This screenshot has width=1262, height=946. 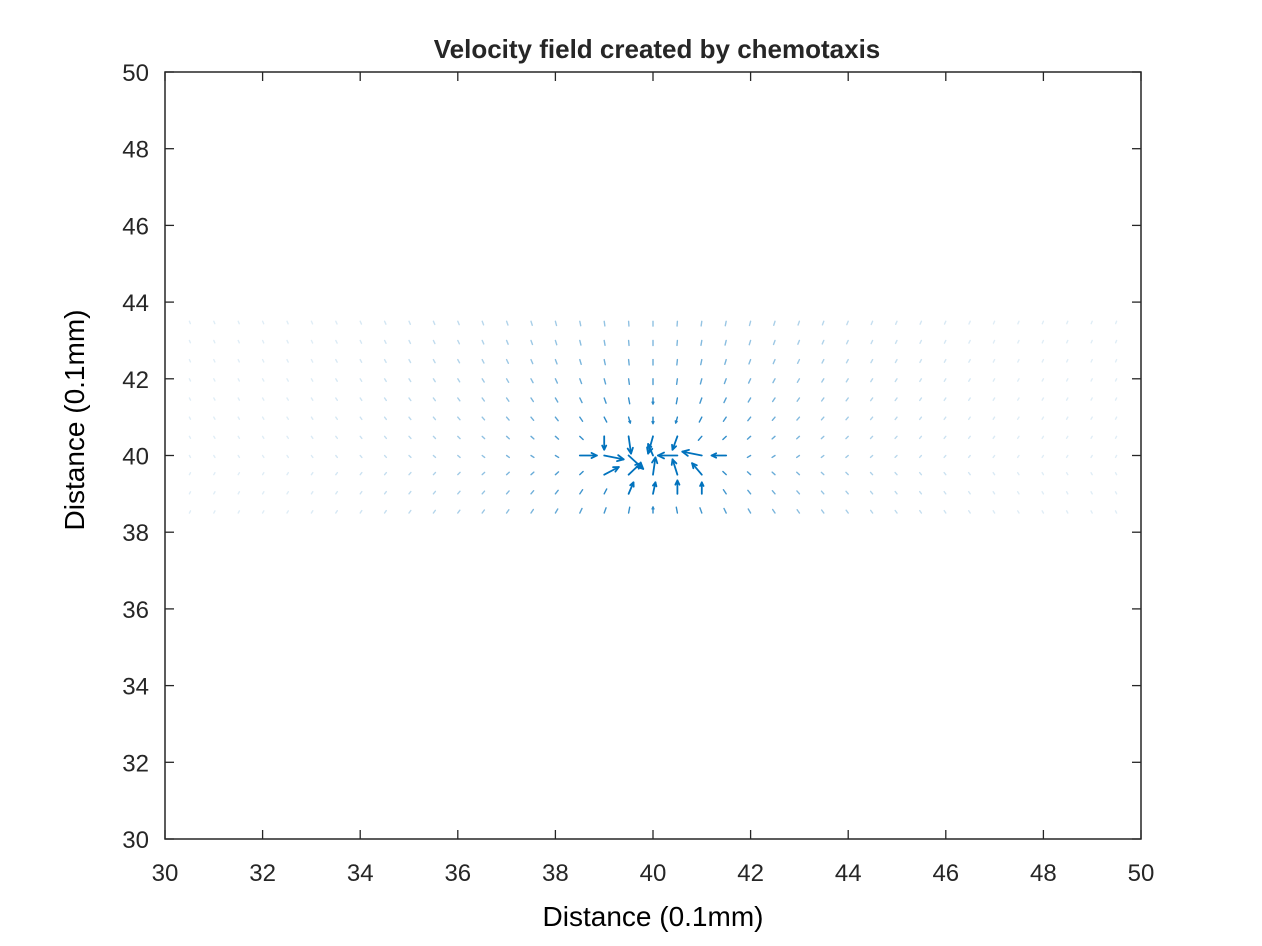 I want to click on y-tick-label: 36, so click(x=135, y=610).